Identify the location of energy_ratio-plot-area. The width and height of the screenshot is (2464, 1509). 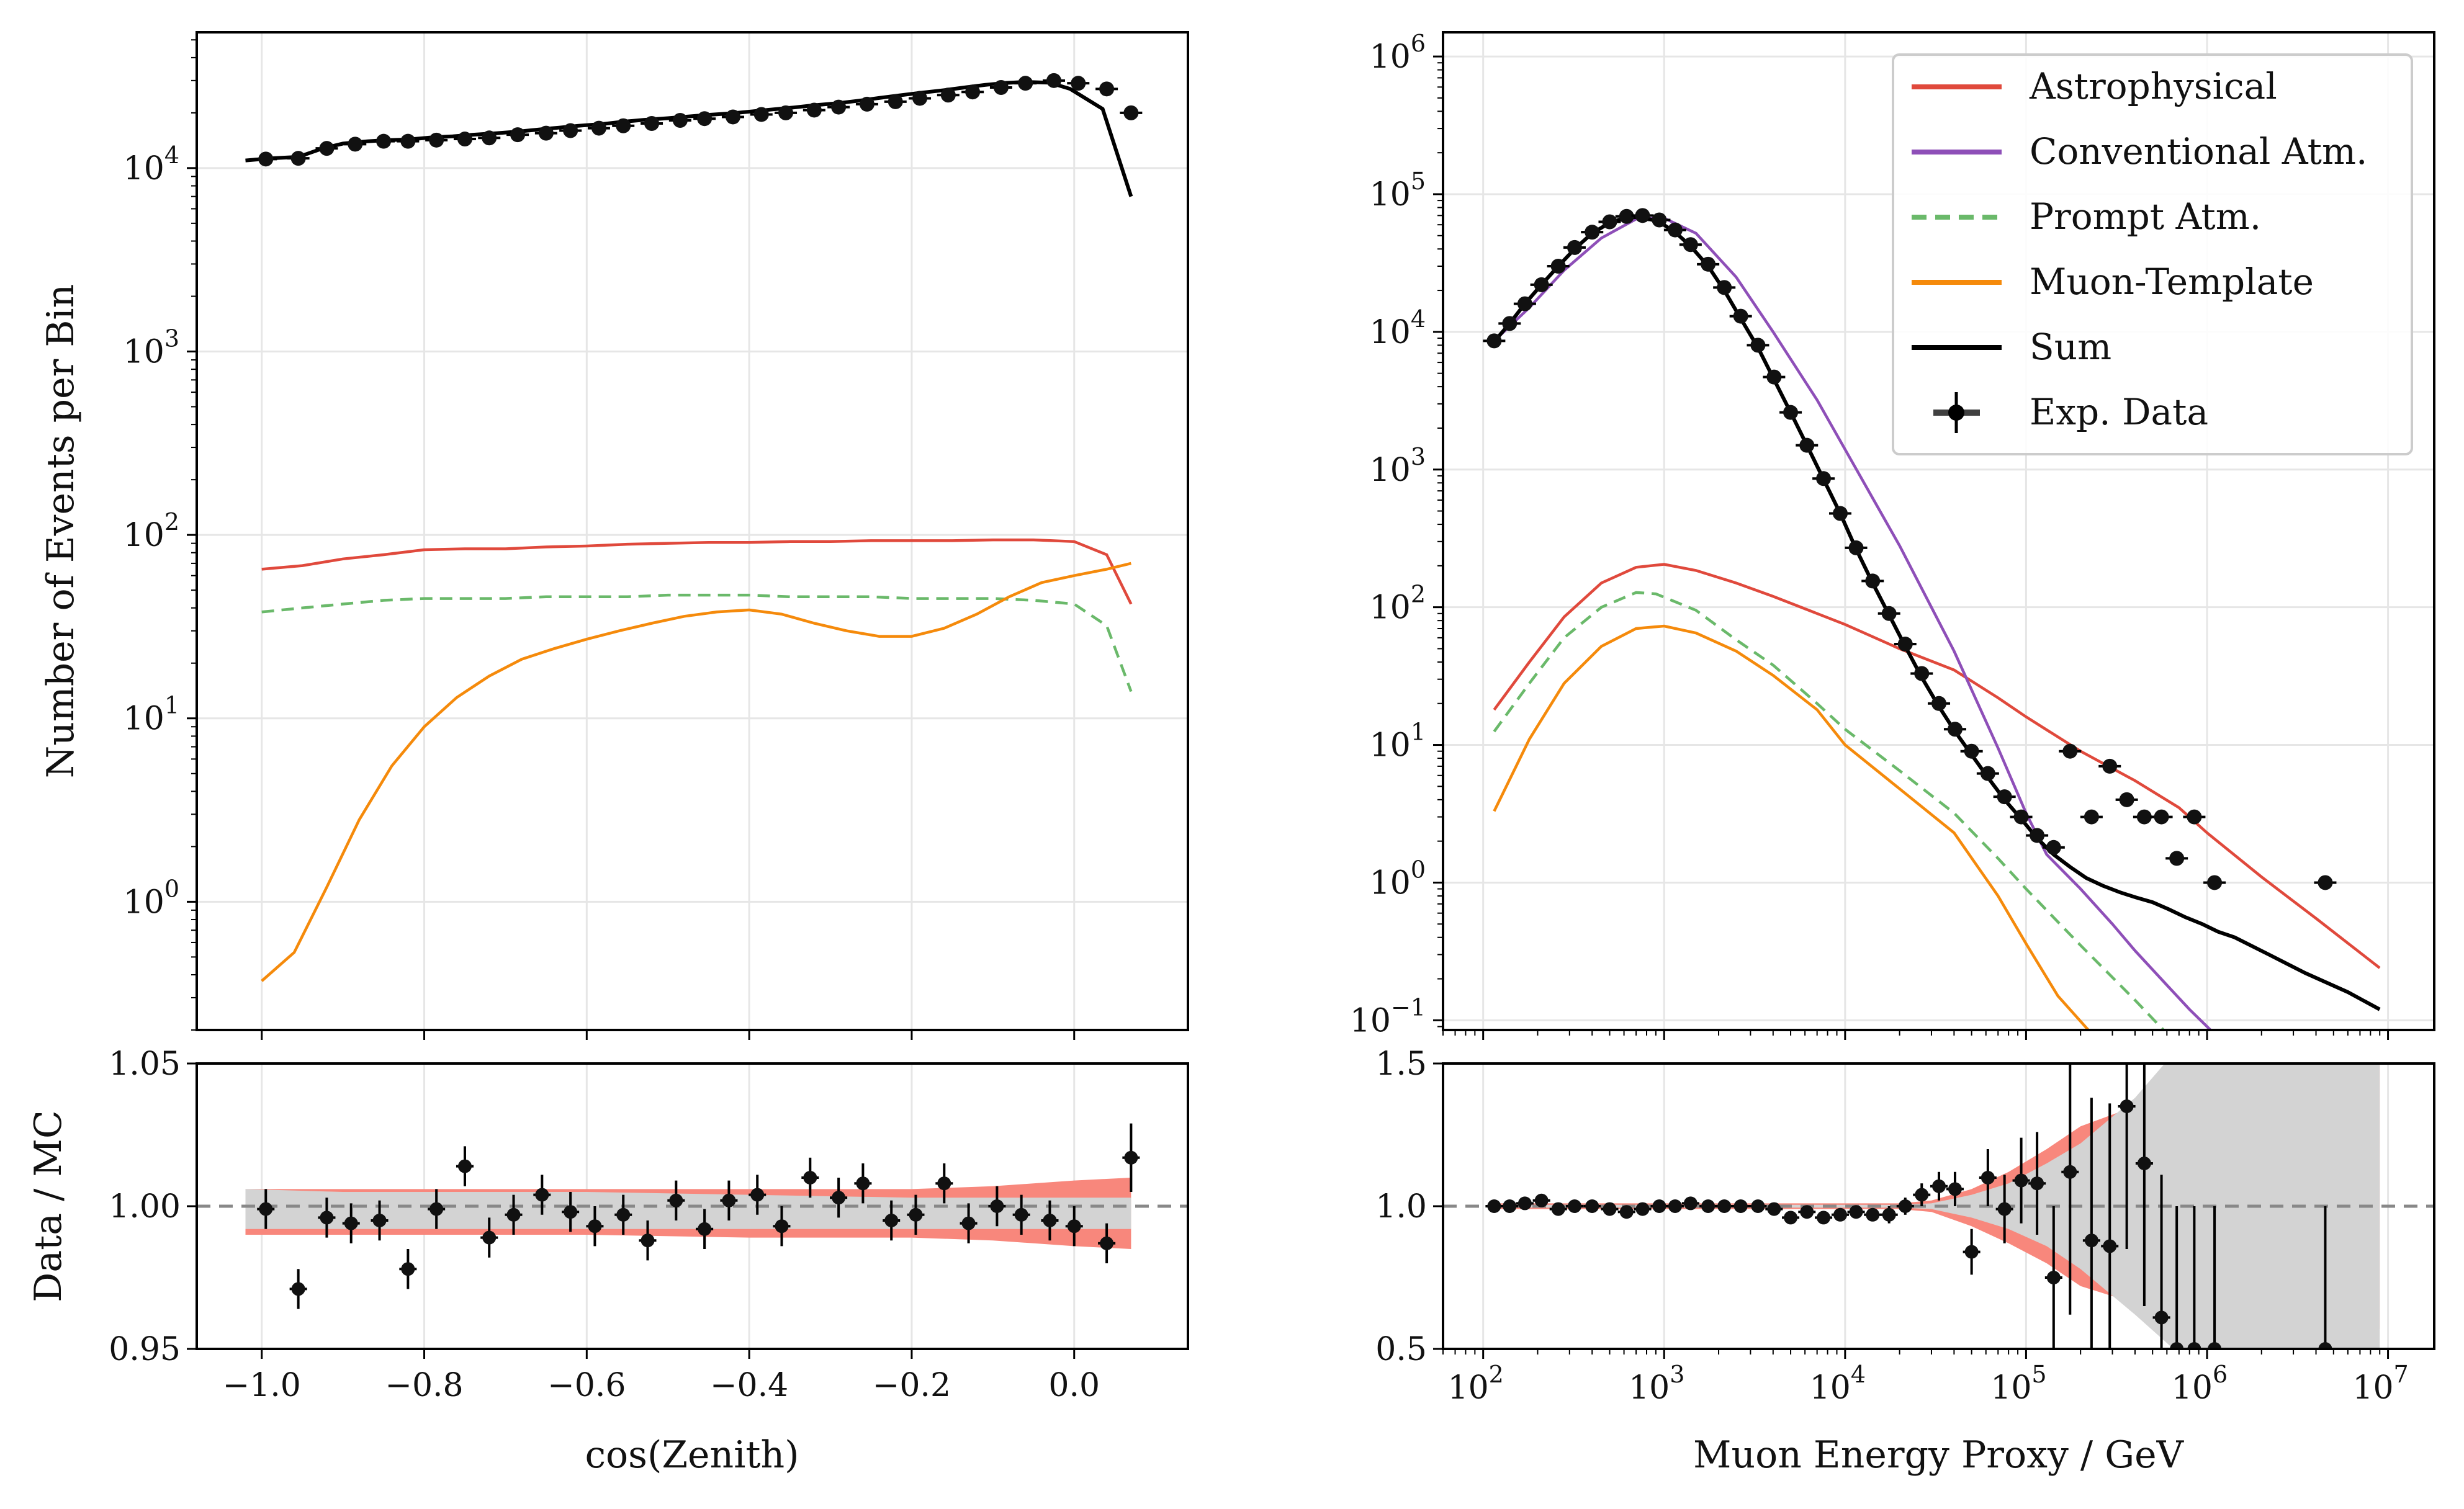
(1938, 1206).